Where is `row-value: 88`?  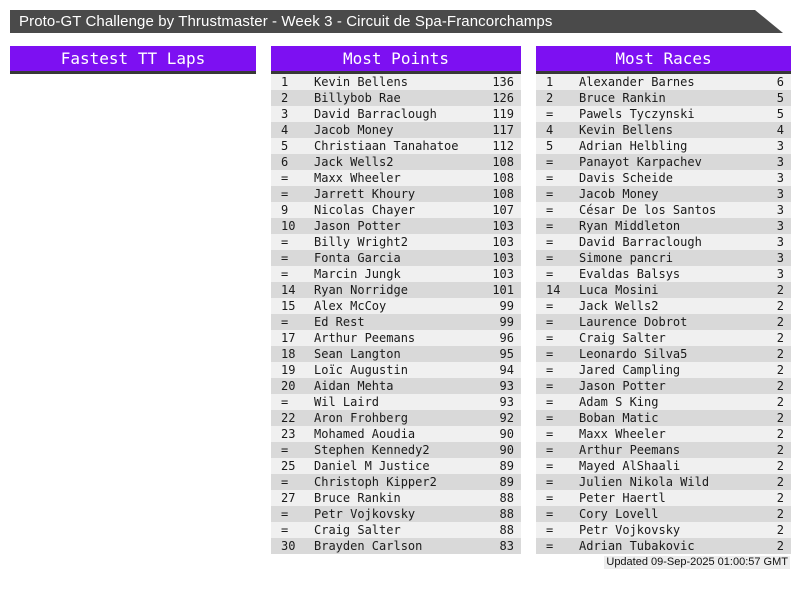
row-value: 88 is located at coordinates (506, 514).